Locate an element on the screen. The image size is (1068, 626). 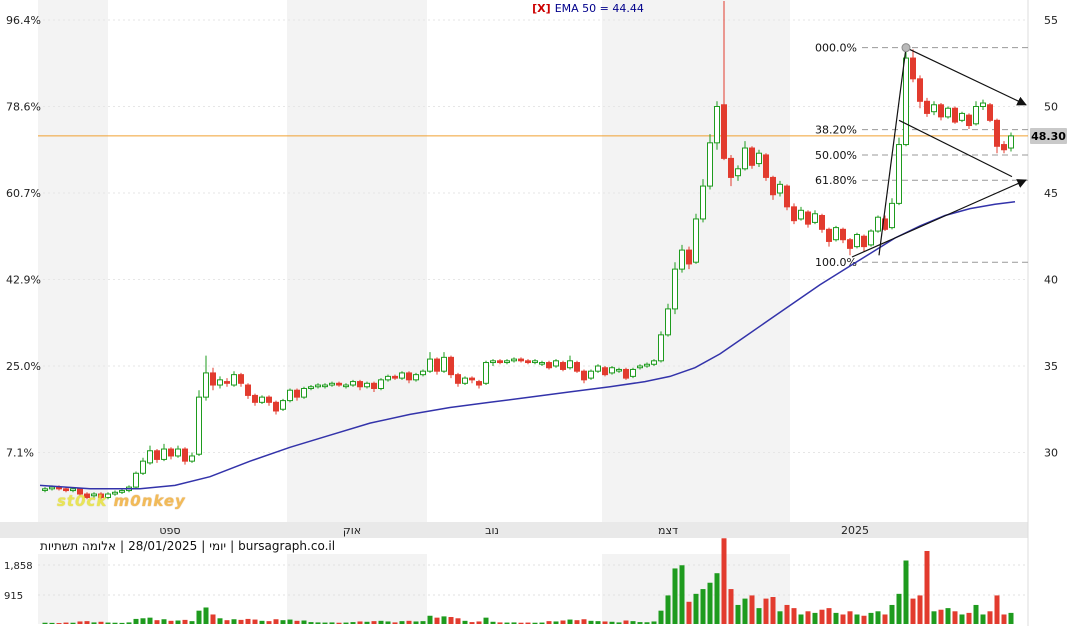
price-axis-label: 35 is located at coordinates (1051, 366).